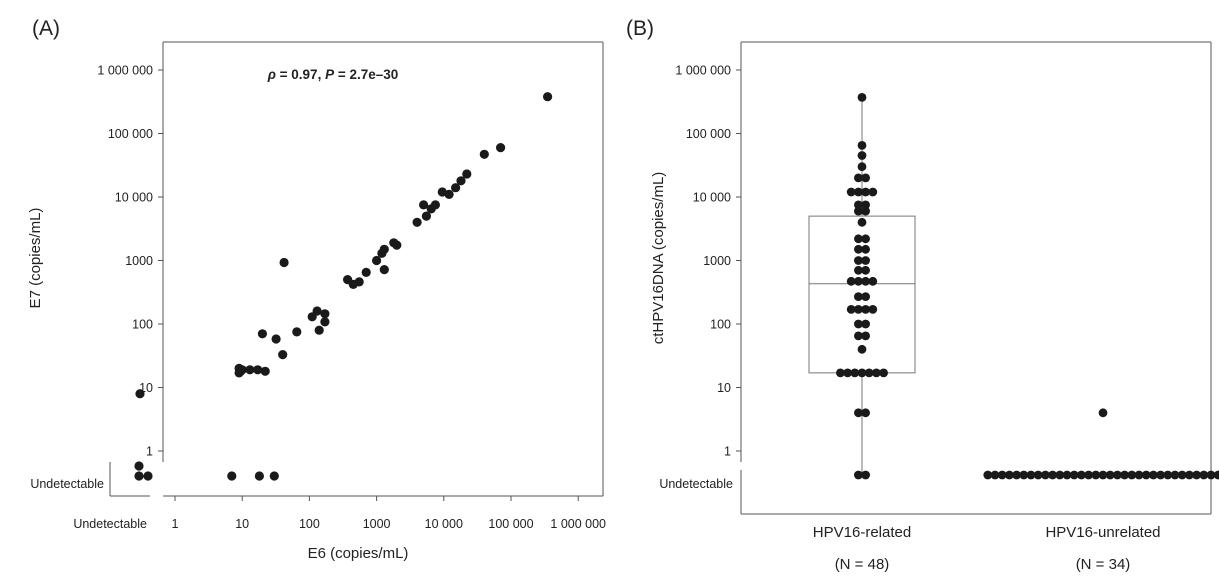 This screenshot has width=1219, height=576. I want to click on rho-value: = 0.97,, so click(300, 74).